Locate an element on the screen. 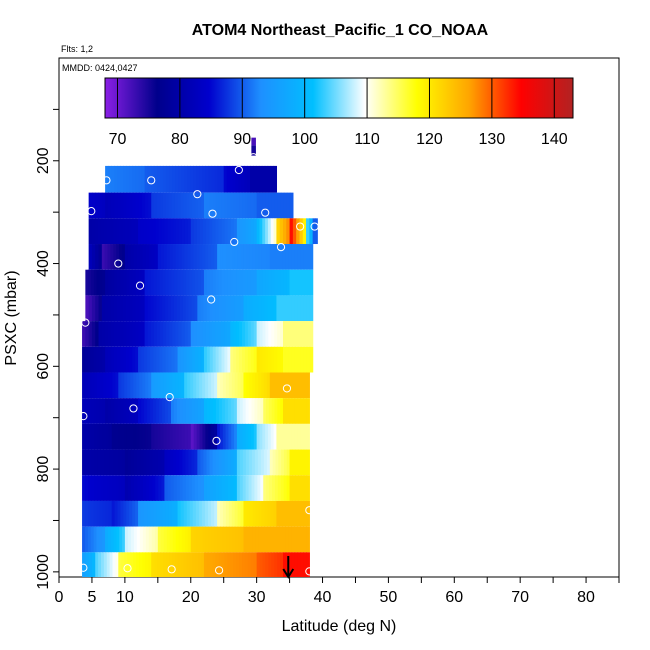  colorbar-tick-label: 100 is located at coordinates (304, 139).